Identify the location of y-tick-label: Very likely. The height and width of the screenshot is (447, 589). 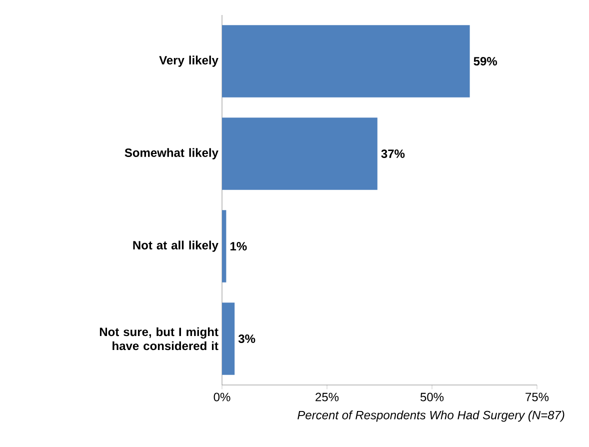
(188, 61).